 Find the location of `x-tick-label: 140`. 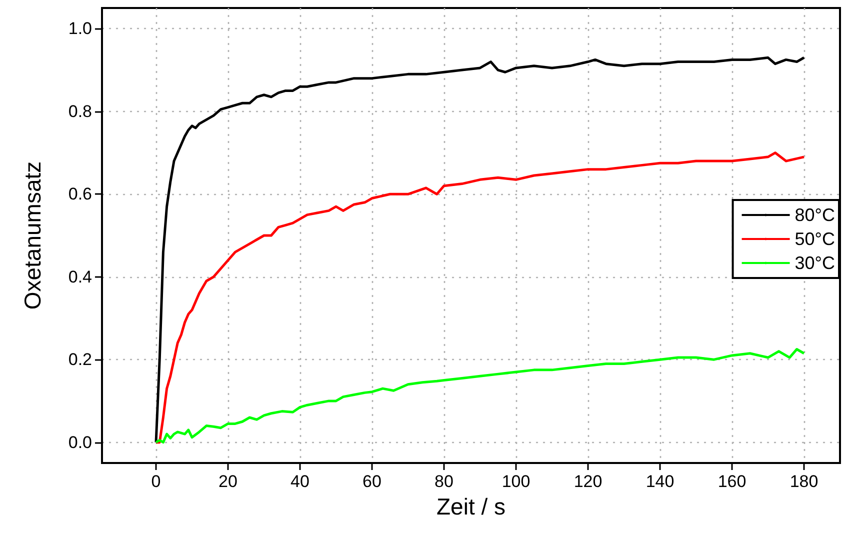

x-tick-label: 140 is located at coordinates (660, 481).